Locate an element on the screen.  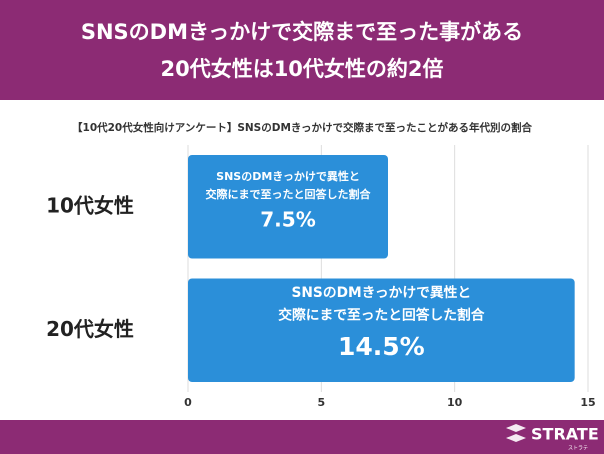
brand-icon is located at coordinates (516, 433).